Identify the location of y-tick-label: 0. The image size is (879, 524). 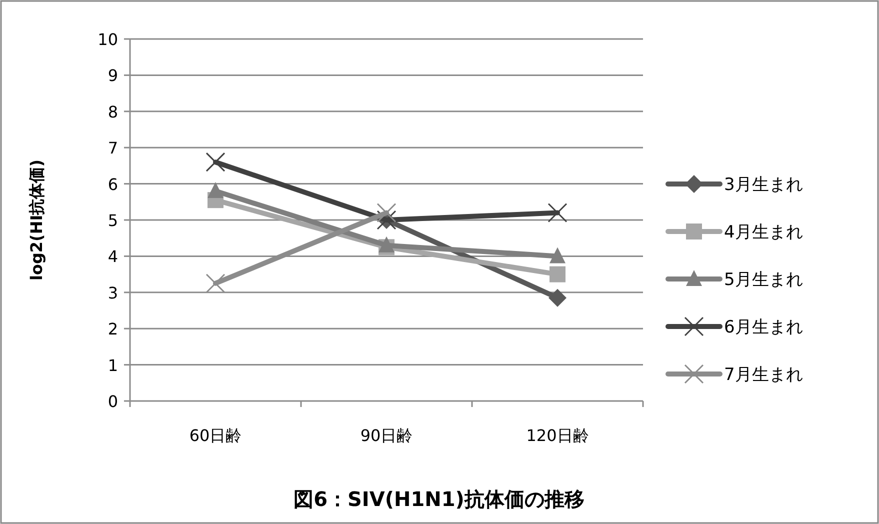
(113, 401).